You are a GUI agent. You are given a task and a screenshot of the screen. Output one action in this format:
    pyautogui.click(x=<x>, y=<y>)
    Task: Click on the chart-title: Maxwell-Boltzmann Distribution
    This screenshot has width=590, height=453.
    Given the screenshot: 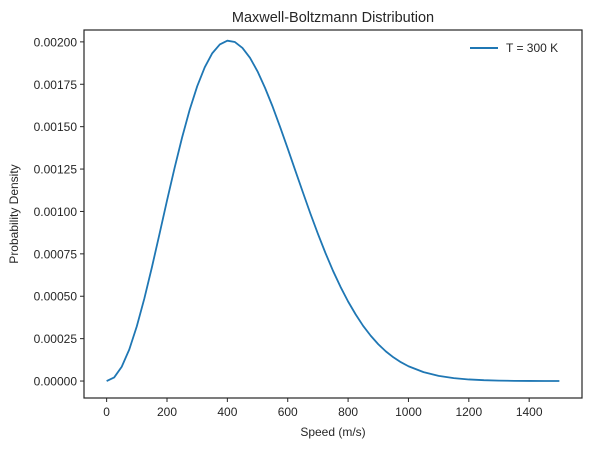 What is the action you would take?
    pyautogui.click(x=333, y=18)
    